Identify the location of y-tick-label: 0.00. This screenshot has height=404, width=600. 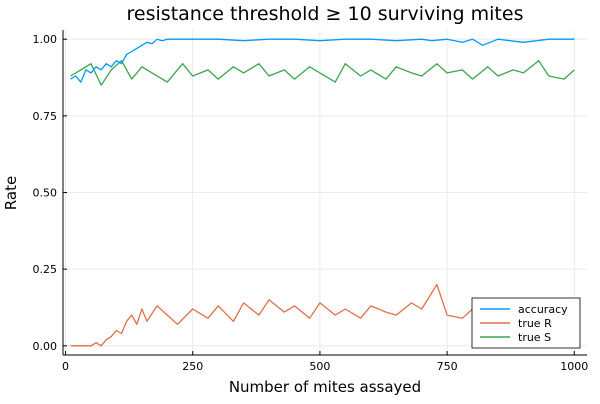
(45, 346).